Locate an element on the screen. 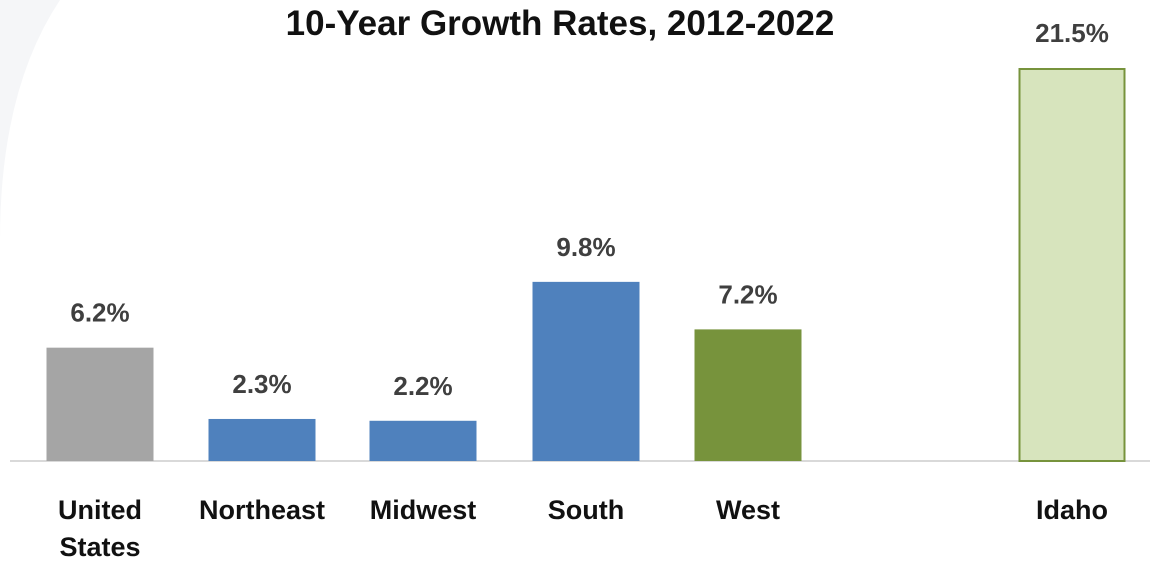 Image resolution: width=1159 pixels, height=564 pixels. category-label: United States is located at coordinates (100, 528).